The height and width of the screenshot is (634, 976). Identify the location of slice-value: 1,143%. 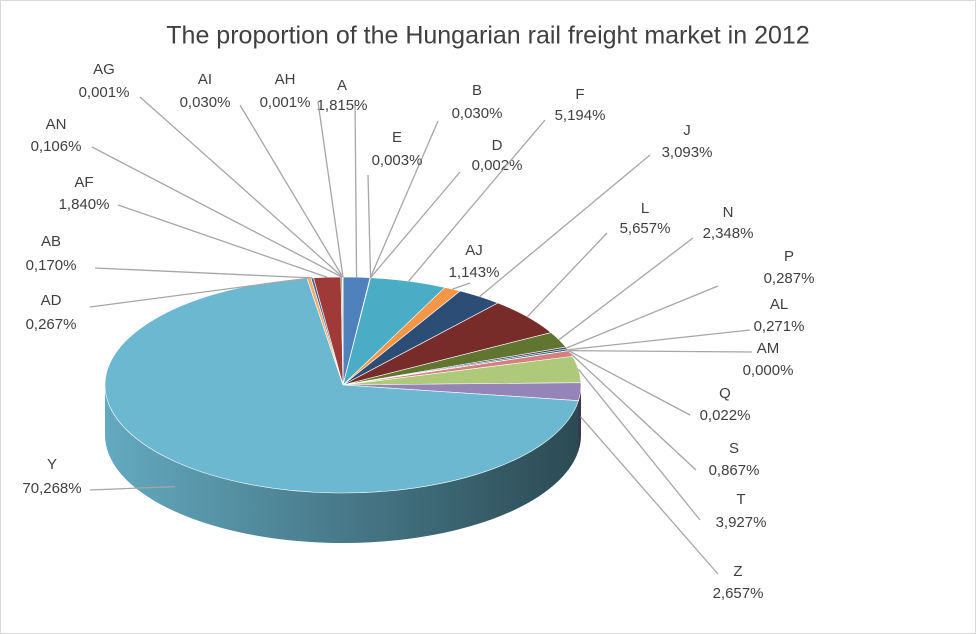
(474, 272).